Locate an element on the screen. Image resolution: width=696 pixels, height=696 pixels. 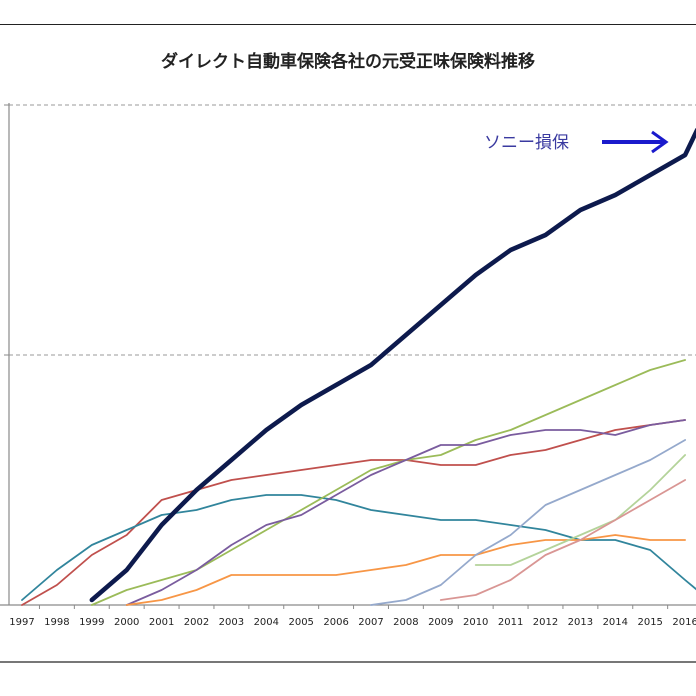
chart-frame-bottom-border is located at coordinates (348, 662).